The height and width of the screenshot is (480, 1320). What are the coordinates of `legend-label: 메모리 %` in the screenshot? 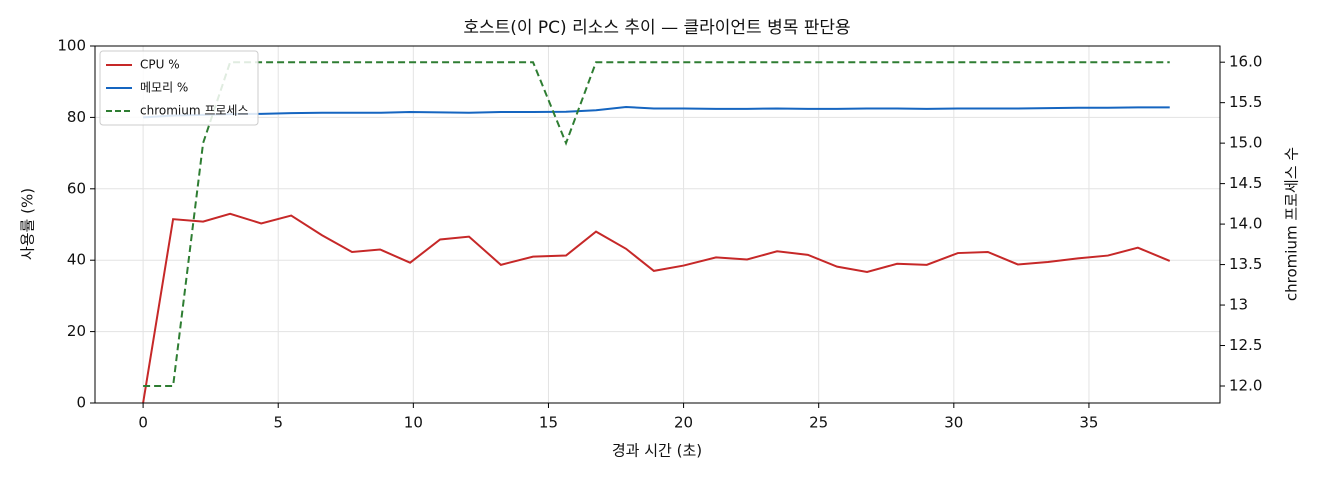 It's located at (164, 88).